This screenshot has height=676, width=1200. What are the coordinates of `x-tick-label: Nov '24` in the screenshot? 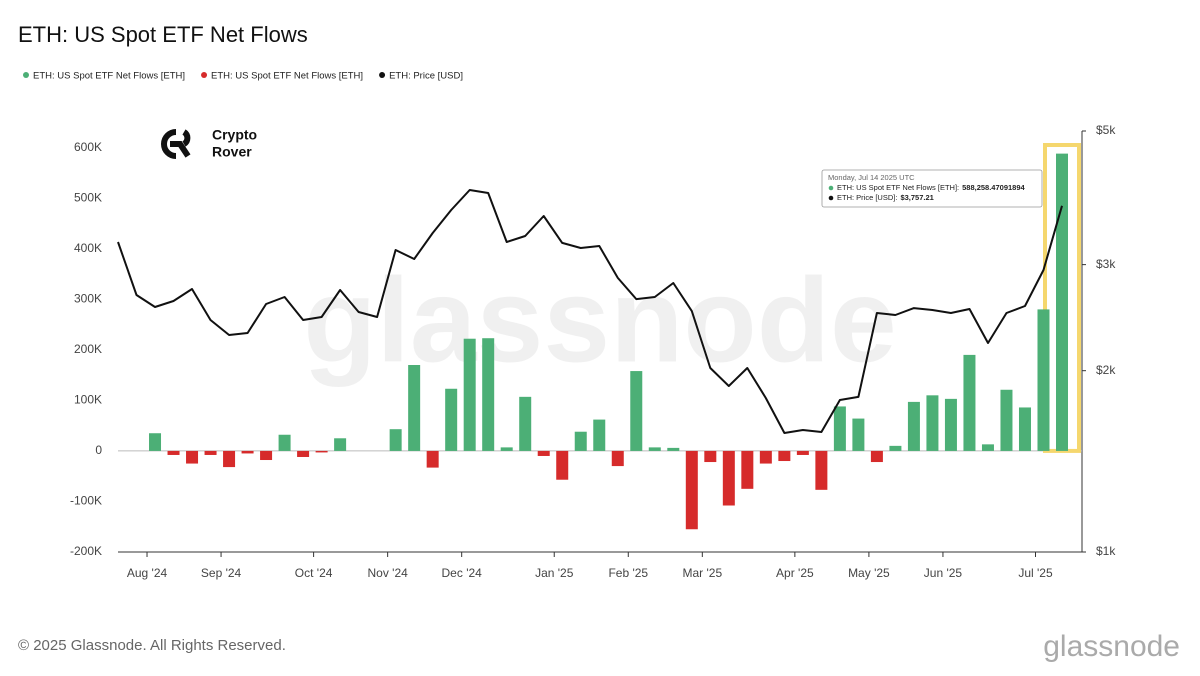 It's located at (387, 573).